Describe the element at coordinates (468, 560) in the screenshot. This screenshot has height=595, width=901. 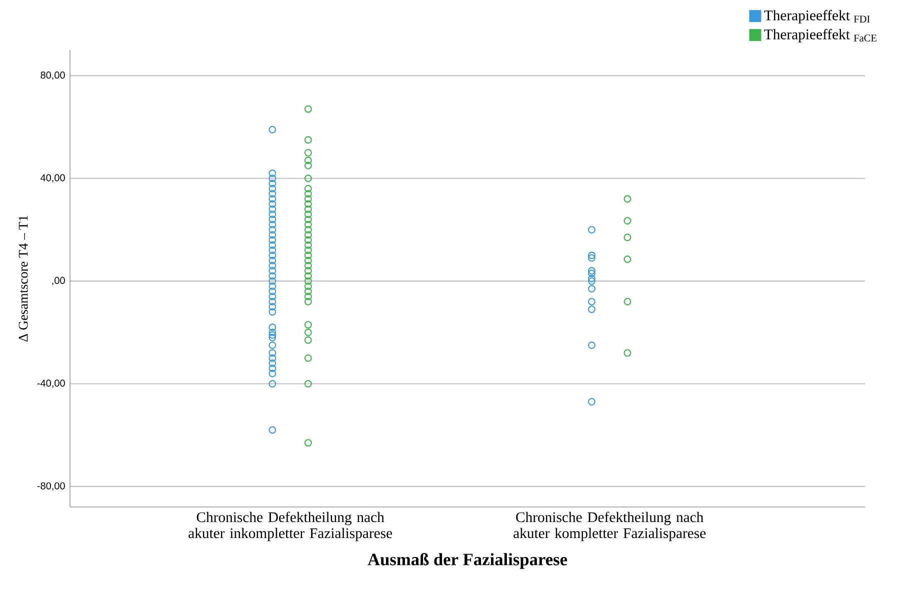
I see `x-axis-title: Ausmaß der Fazialisparese` at that location.